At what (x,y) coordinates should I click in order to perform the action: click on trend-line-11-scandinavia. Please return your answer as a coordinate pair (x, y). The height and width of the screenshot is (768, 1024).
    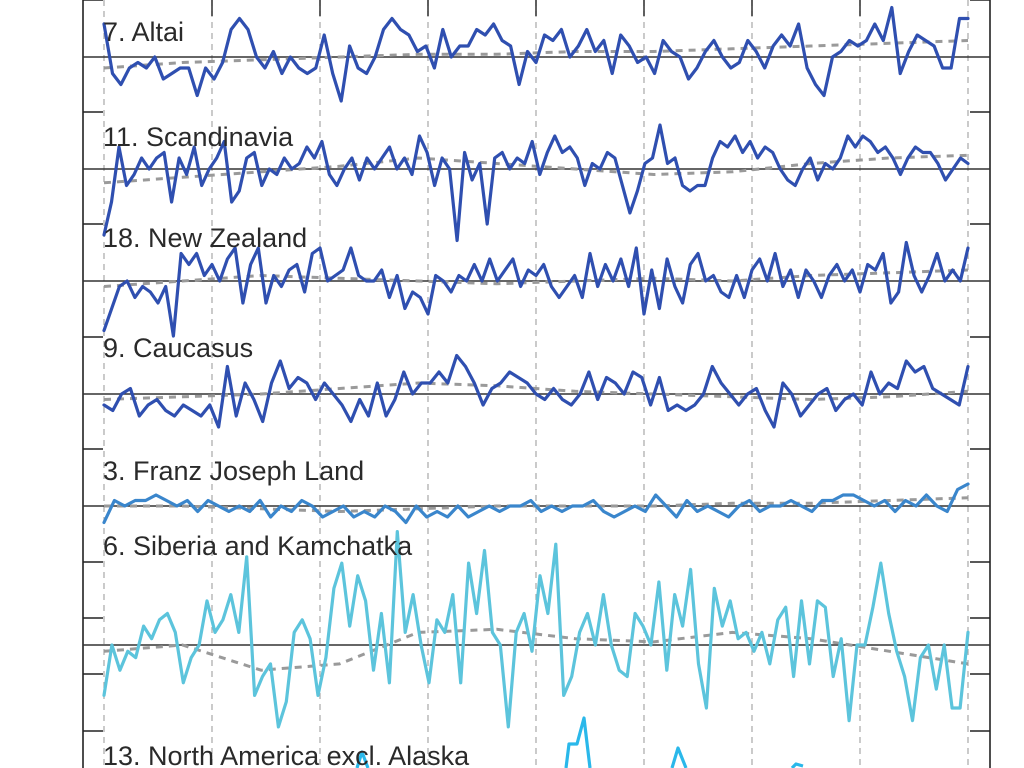
    Looking at the image, I should click on (536, 169).